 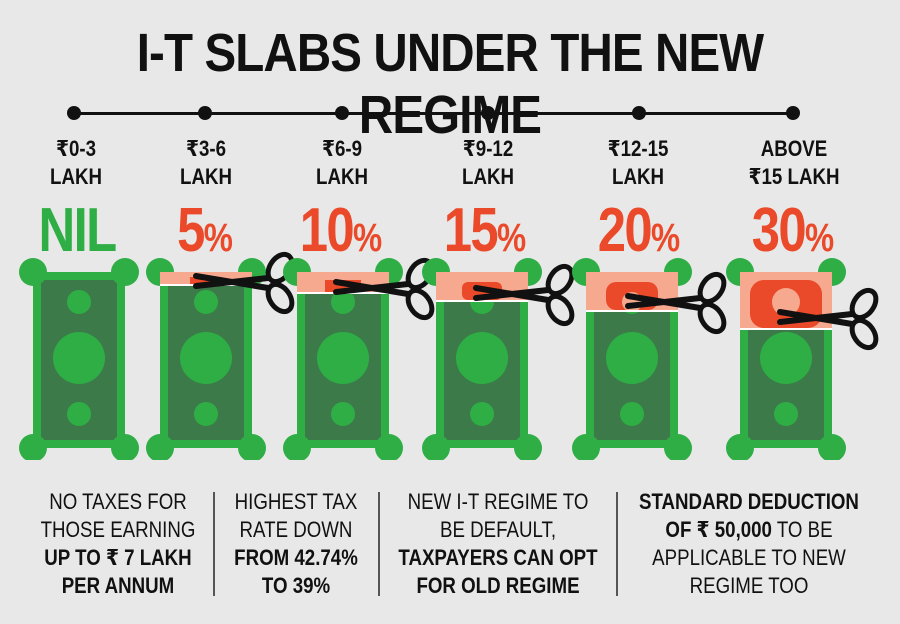 What do you see at coordinates (638, 148) in the screenshot?
I see `slab-range: ₹12-15` at bounding box center [638, 148].